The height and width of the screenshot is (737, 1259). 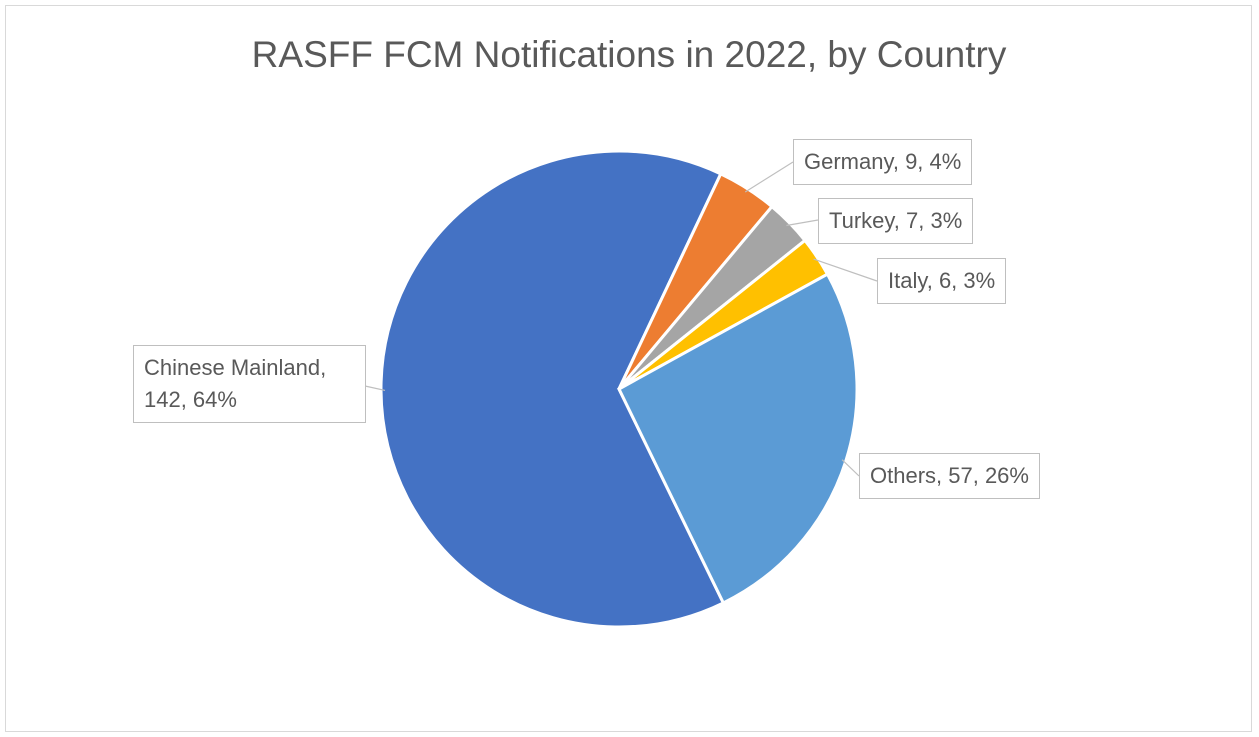 I want to click on data-label: Others, 57, 26%, so click(x=949, y=476).